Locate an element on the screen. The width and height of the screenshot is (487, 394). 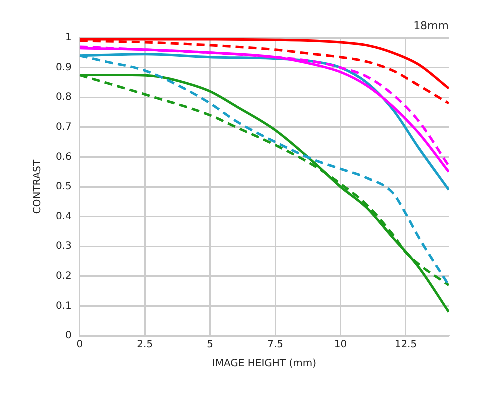
x-tick-label: 2.5 is located at coordinates (145, 345).